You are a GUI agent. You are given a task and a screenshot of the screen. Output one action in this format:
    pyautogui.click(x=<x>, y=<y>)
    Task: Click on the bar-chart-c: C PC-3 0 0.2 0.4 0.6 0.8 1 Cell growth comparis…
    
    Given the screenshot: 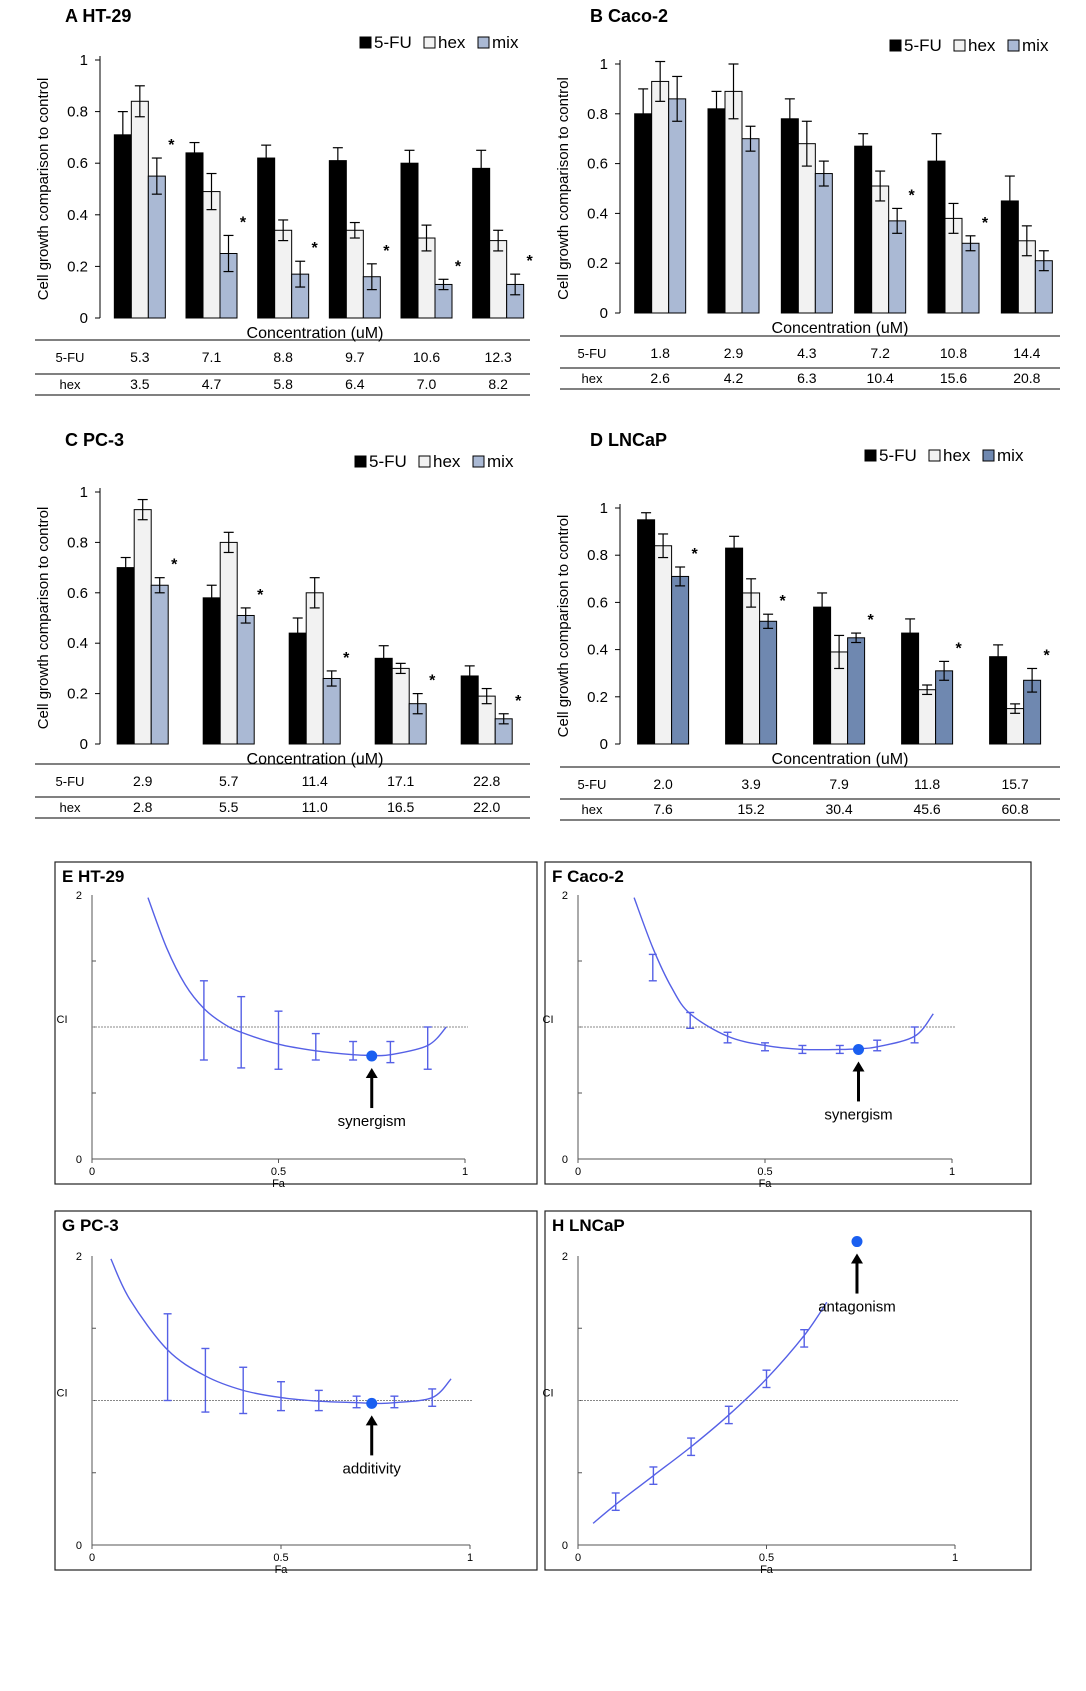 What is the action you would take?
    pyautogui.click(x=282, y=624)
    